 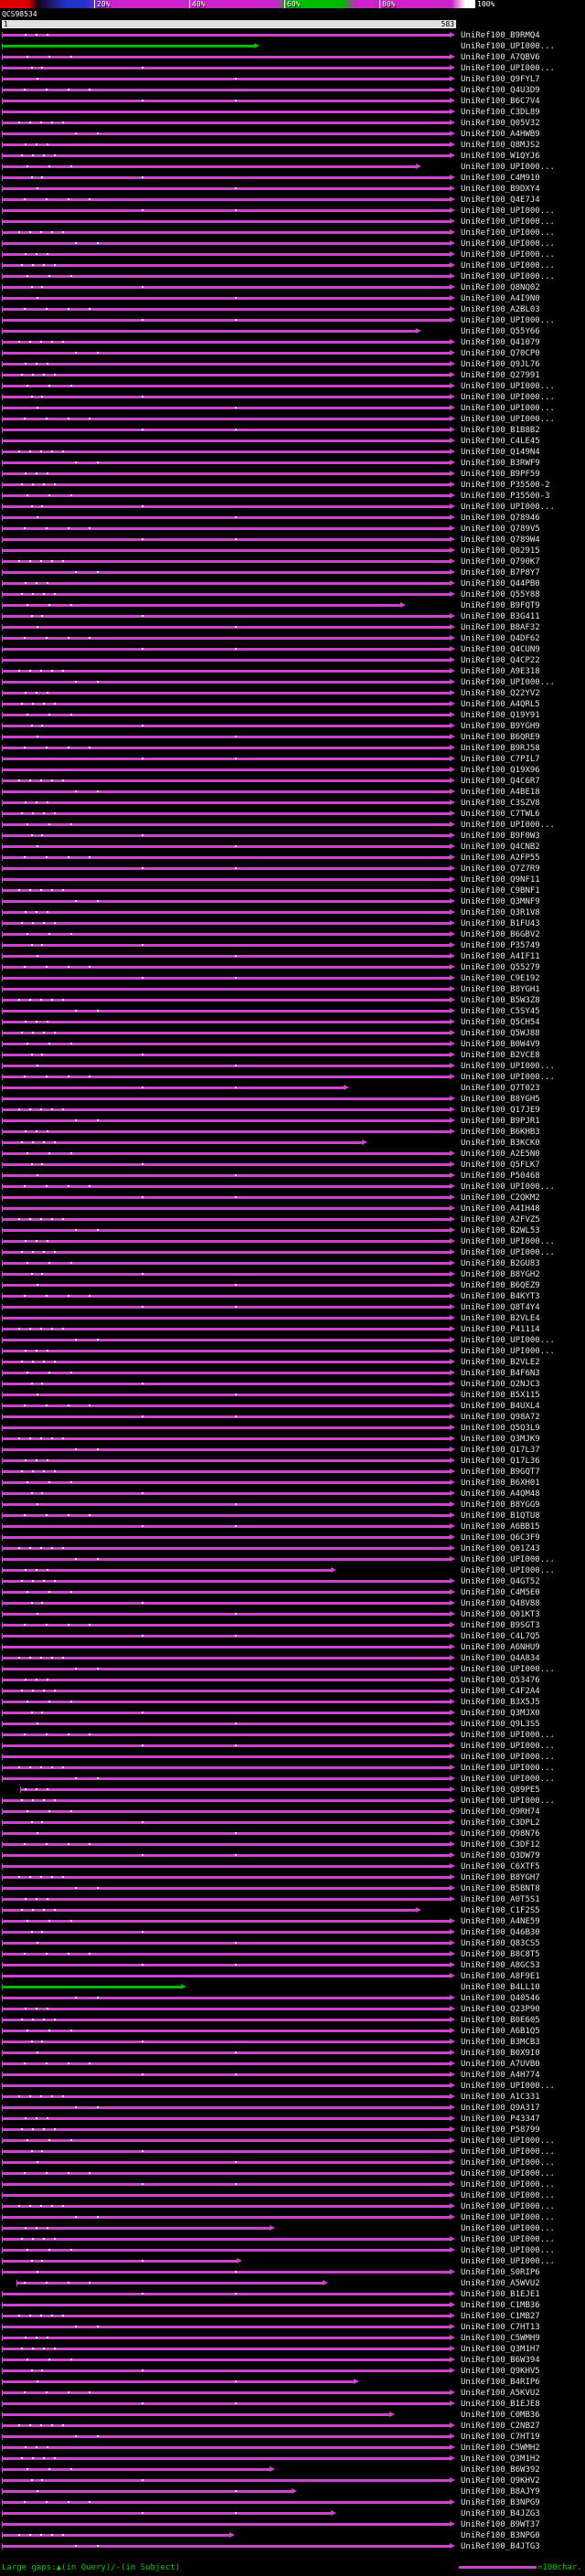 I want to click on hit-label: UniRef100_Q17JE9, so click(x=501, y=1110).